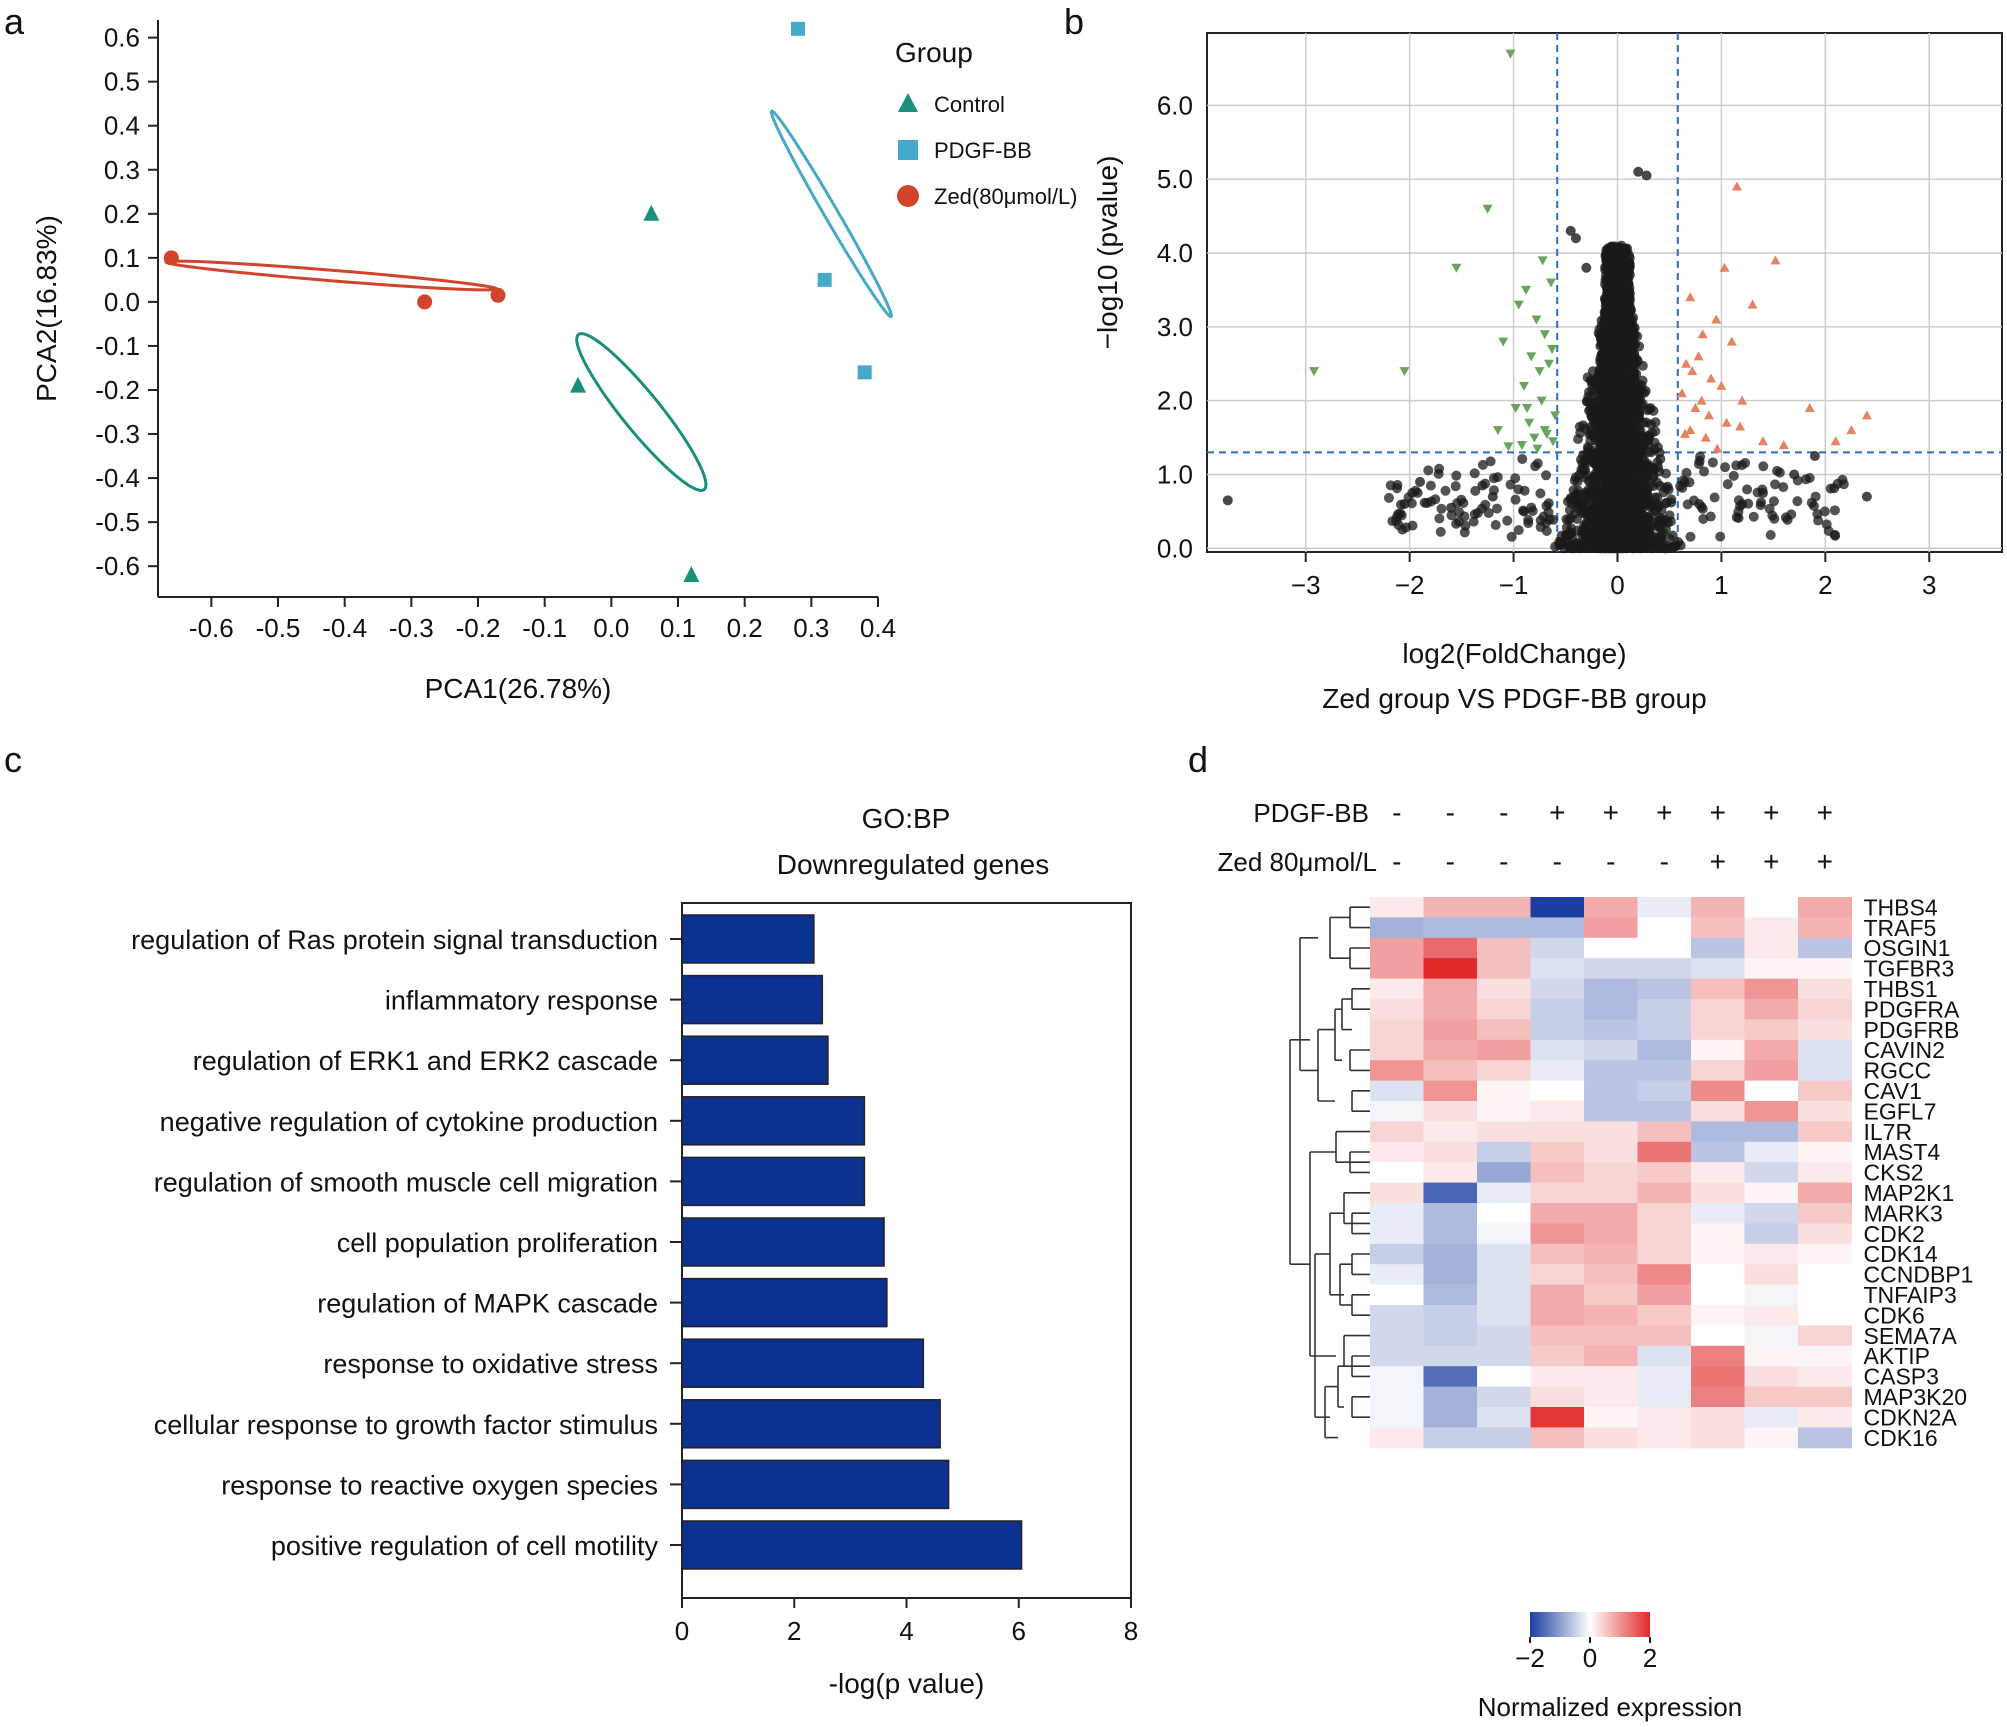 This screenshot has width=2007, height=1727. What do you see at coordinates (1107, 253) in the screenshot?
I see `y-axis-label: −log10 (pvalue)` at bounding box center [1107, 253].